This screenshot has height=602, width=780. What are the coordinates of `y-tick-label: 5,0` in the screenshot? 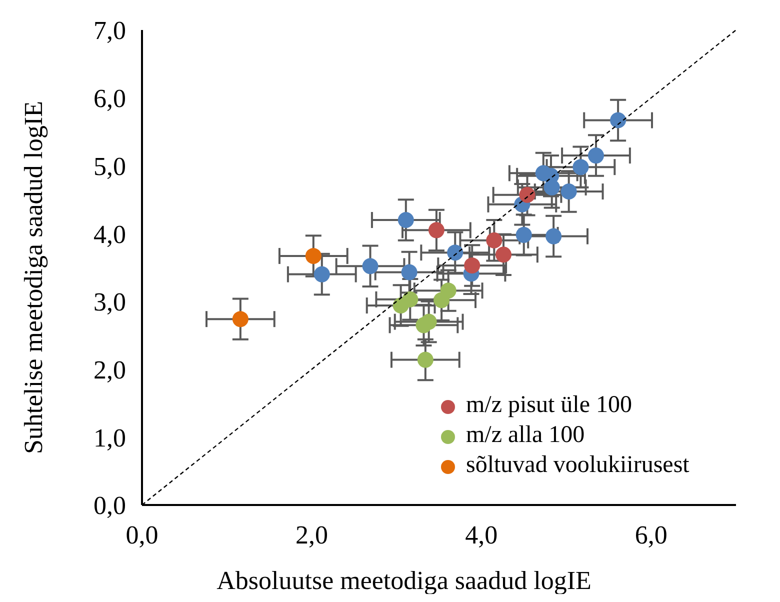 It's located at (110, 166).